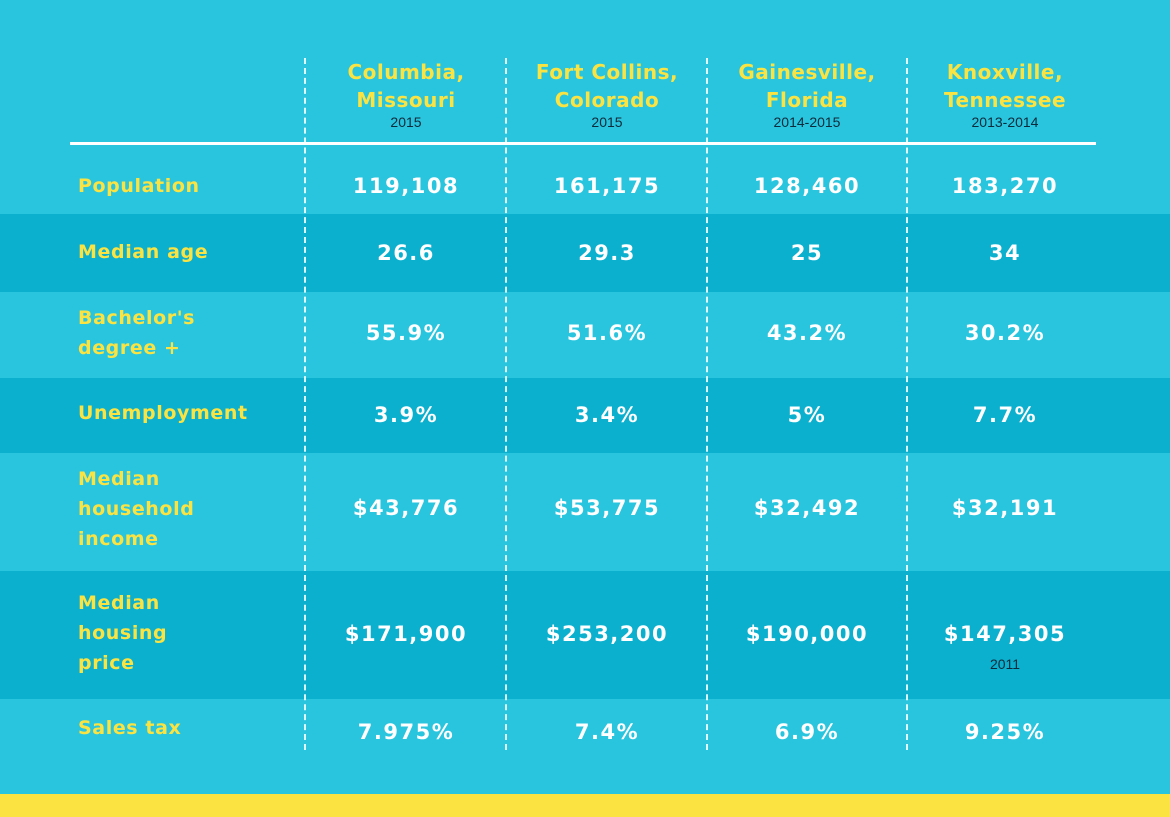  What do you see at coordinates (1005, 508) in the screenshot?
I see `table-cell: $32,191` at bounding box center [1005, 508].